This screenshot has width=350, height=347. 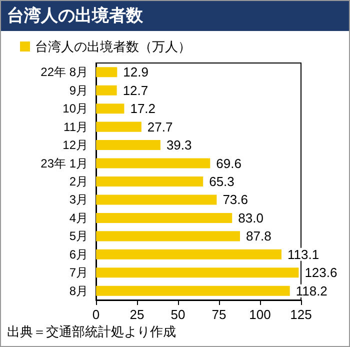 What do you see at coordinates (137, 314) in the screenshot?
I see `x-tick-label: 25` at bounding box center [137, 314].